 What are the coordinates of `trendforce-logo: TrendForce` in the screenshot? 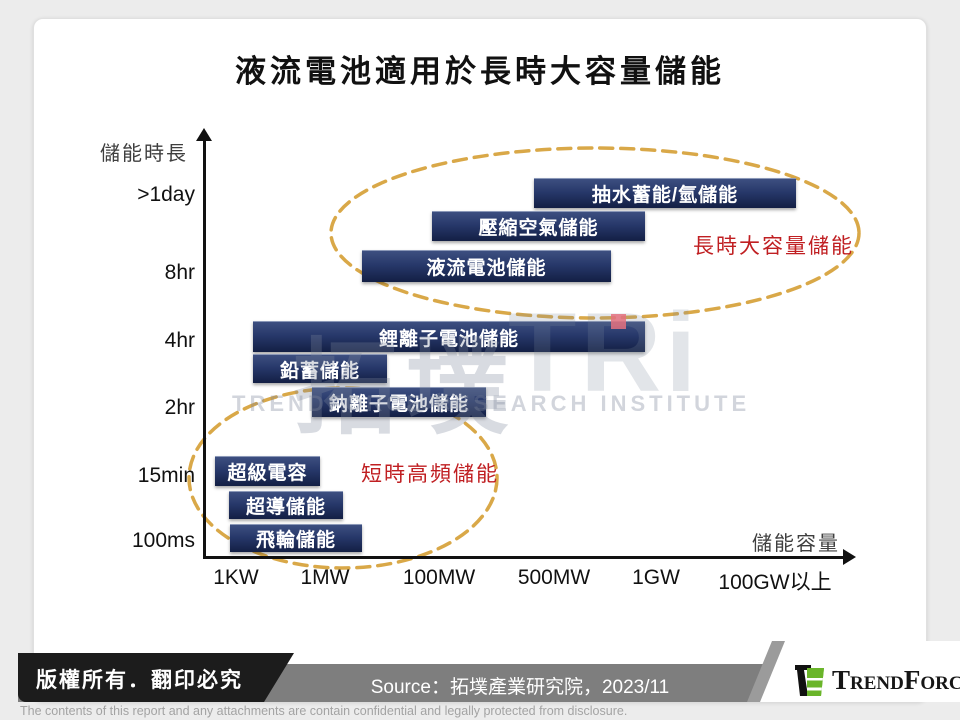 It's located at (877, 680).